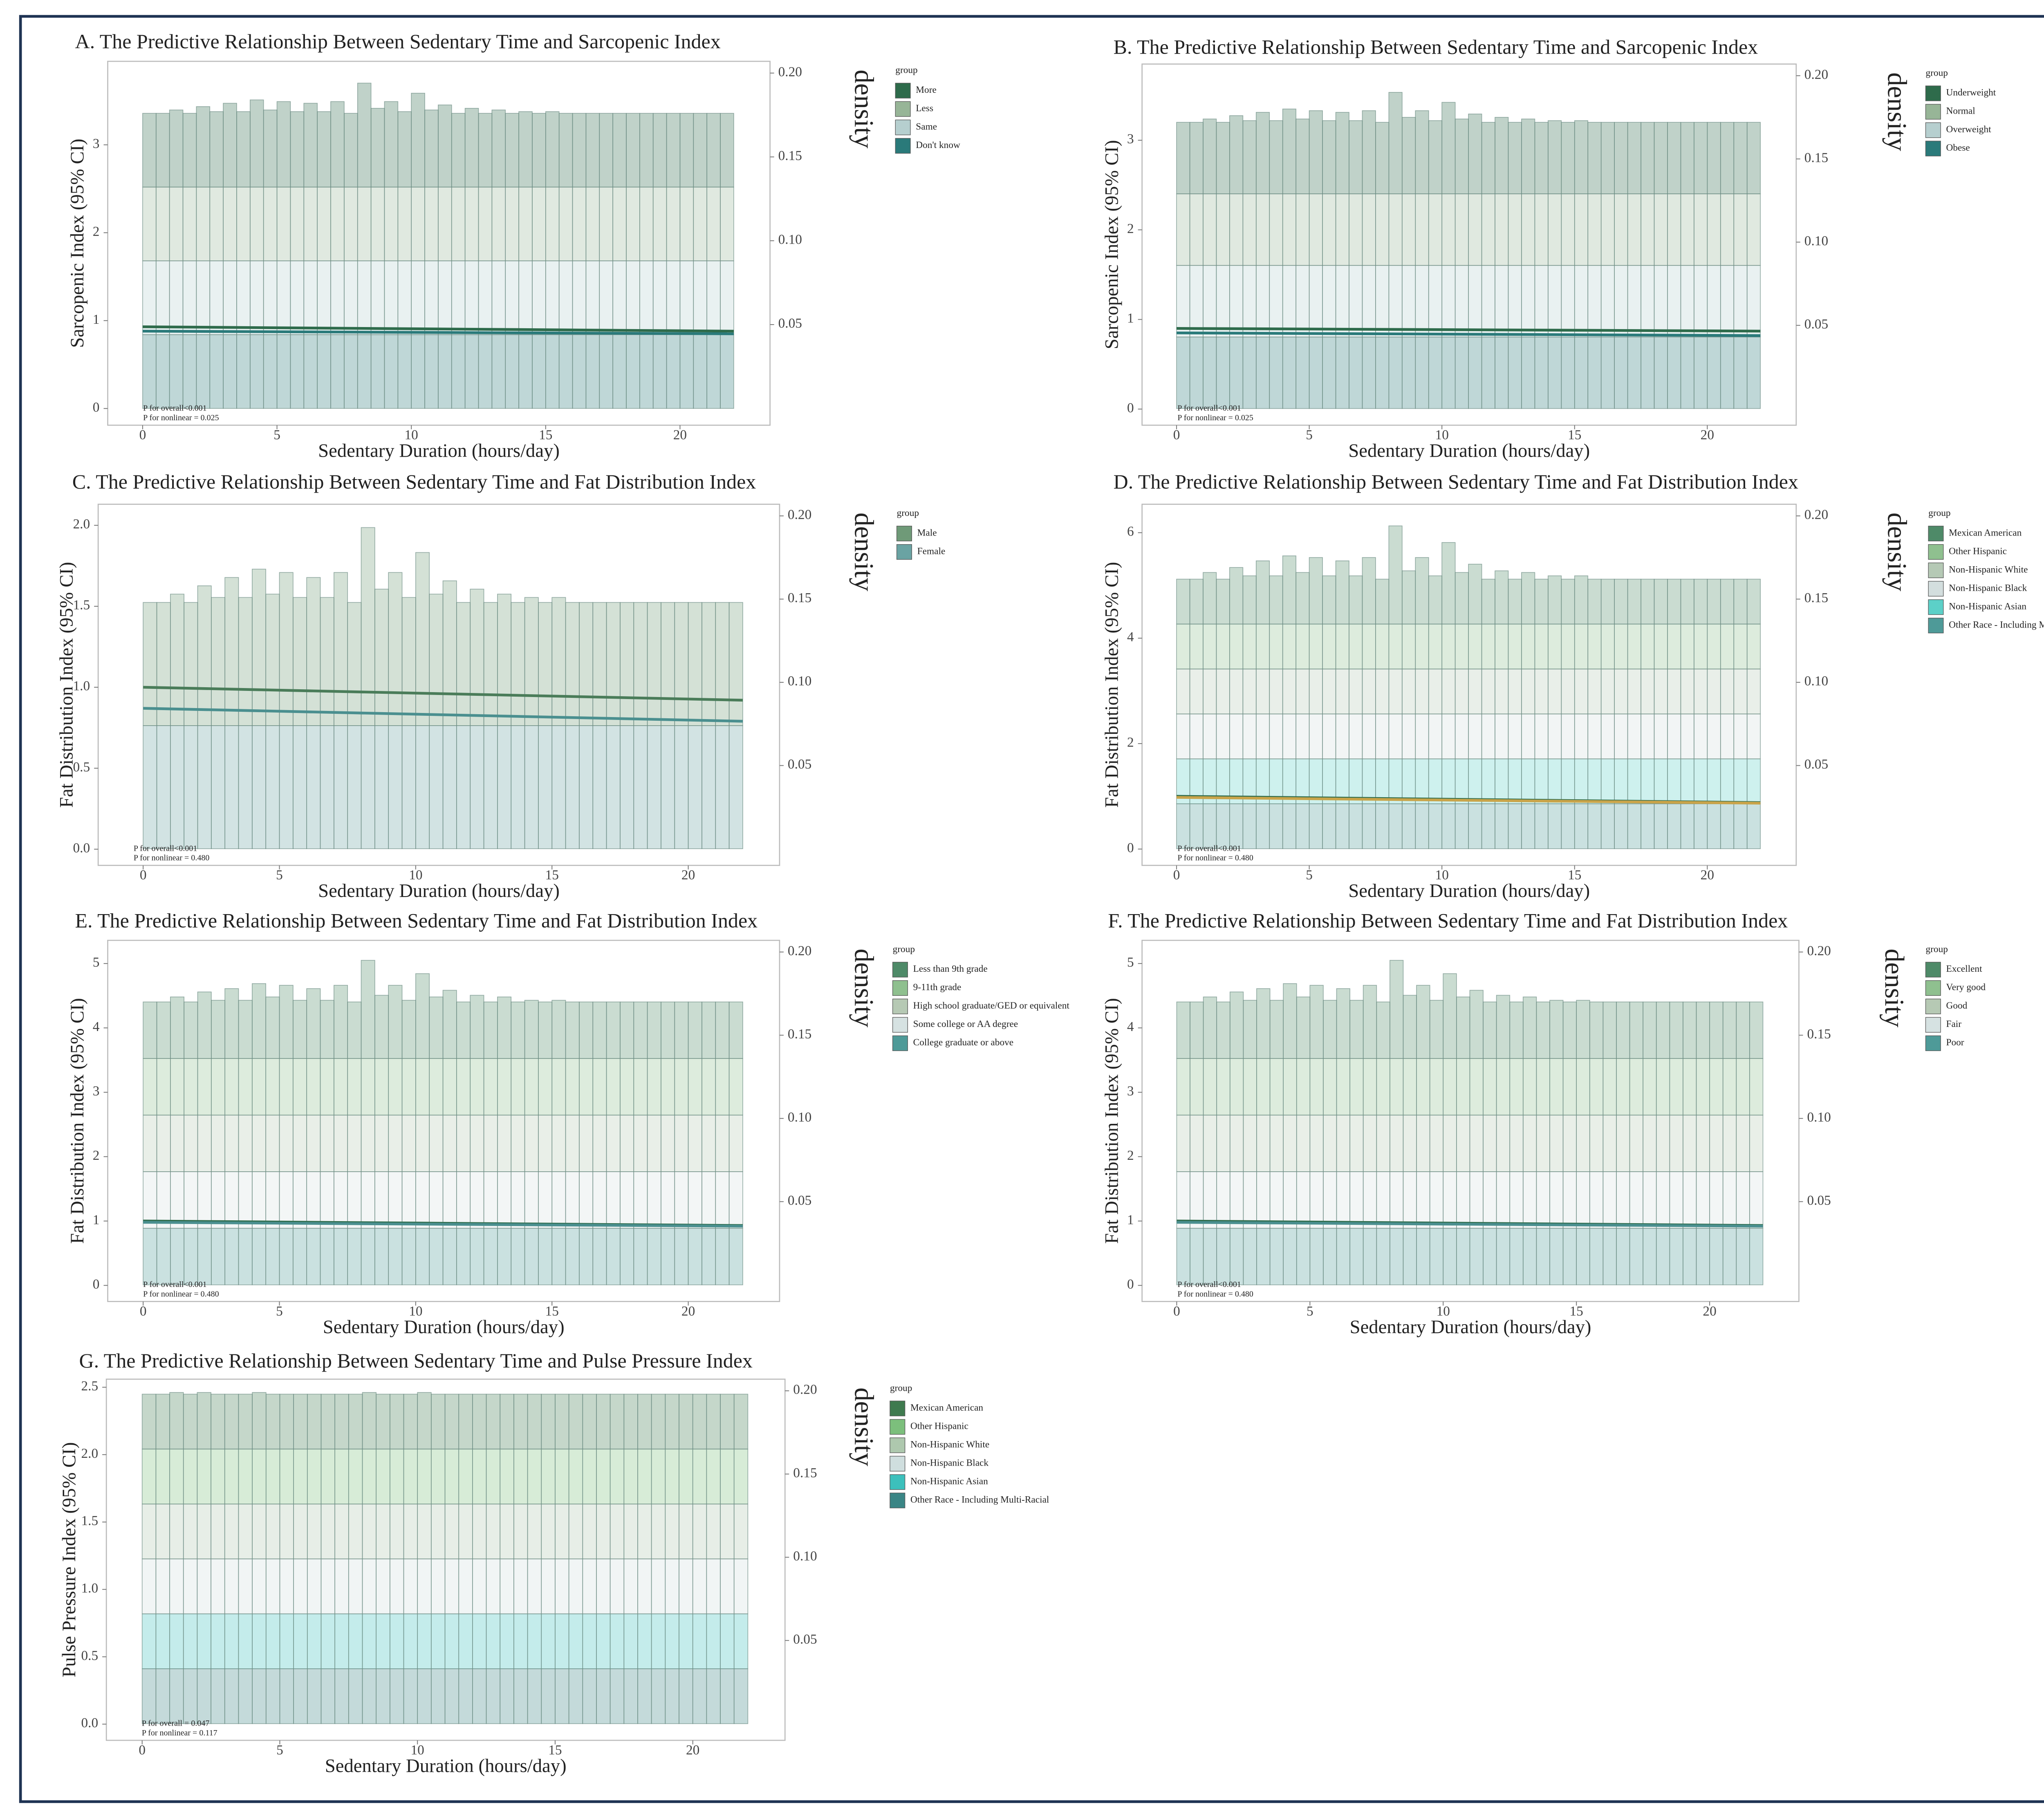  What do you see at coordinates (992, 1005) in the screenshot?
I see `legend-label: High school graduate/GED or equivalent` at bounding box center [992, 1005].